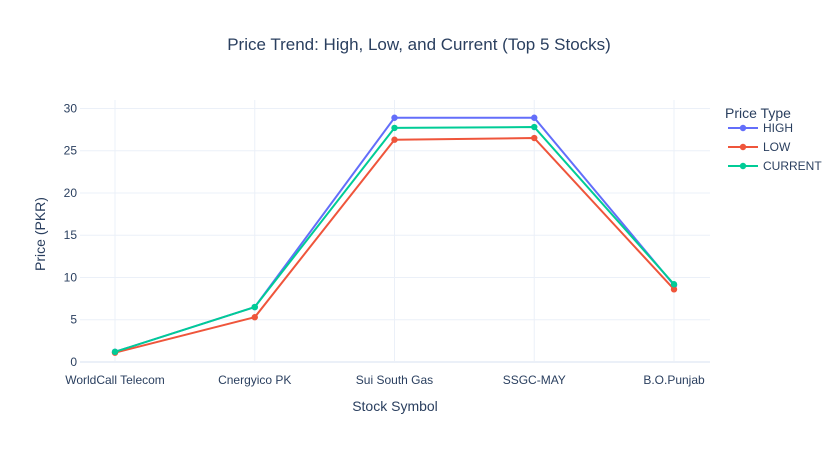 The width and height of the screenshot is (838, 450). What do you see at coordinates (743, 166) in the screenshot?
I see `legend-marker-current` at bounding box center [743, 166].